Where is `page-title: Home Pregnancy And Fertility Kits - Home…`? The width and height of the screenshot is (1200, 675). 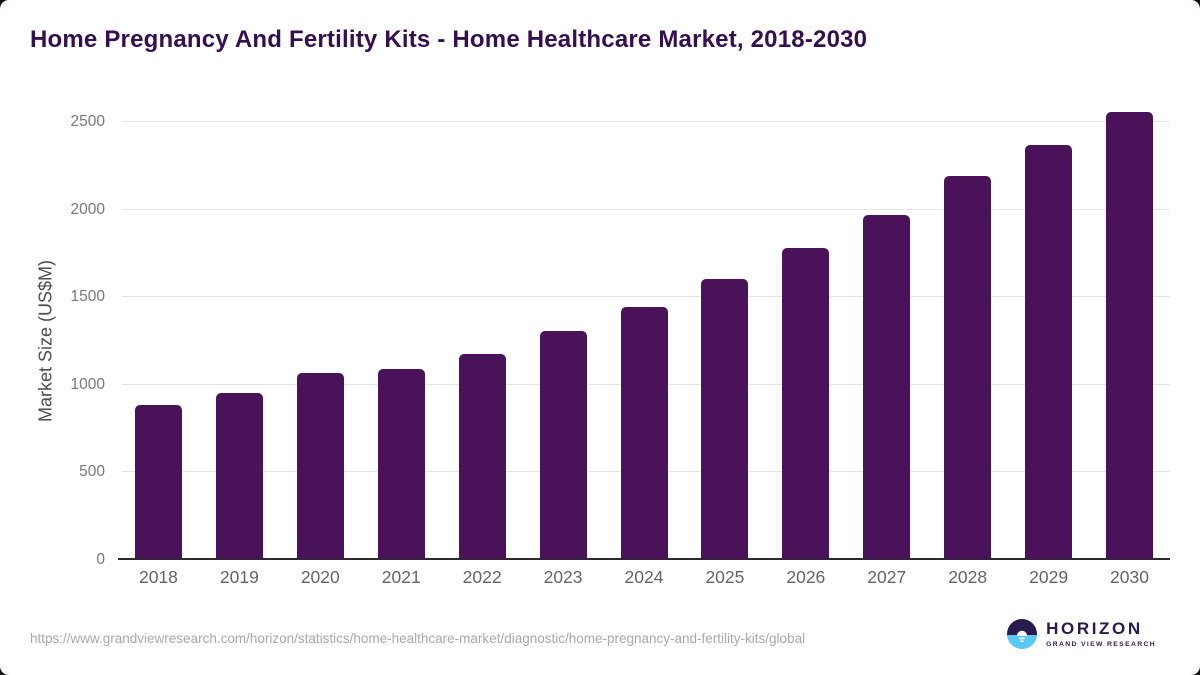
page-title: Home Pregnancy And Fertility Kits - Home… is located at coordinates (449, 39).